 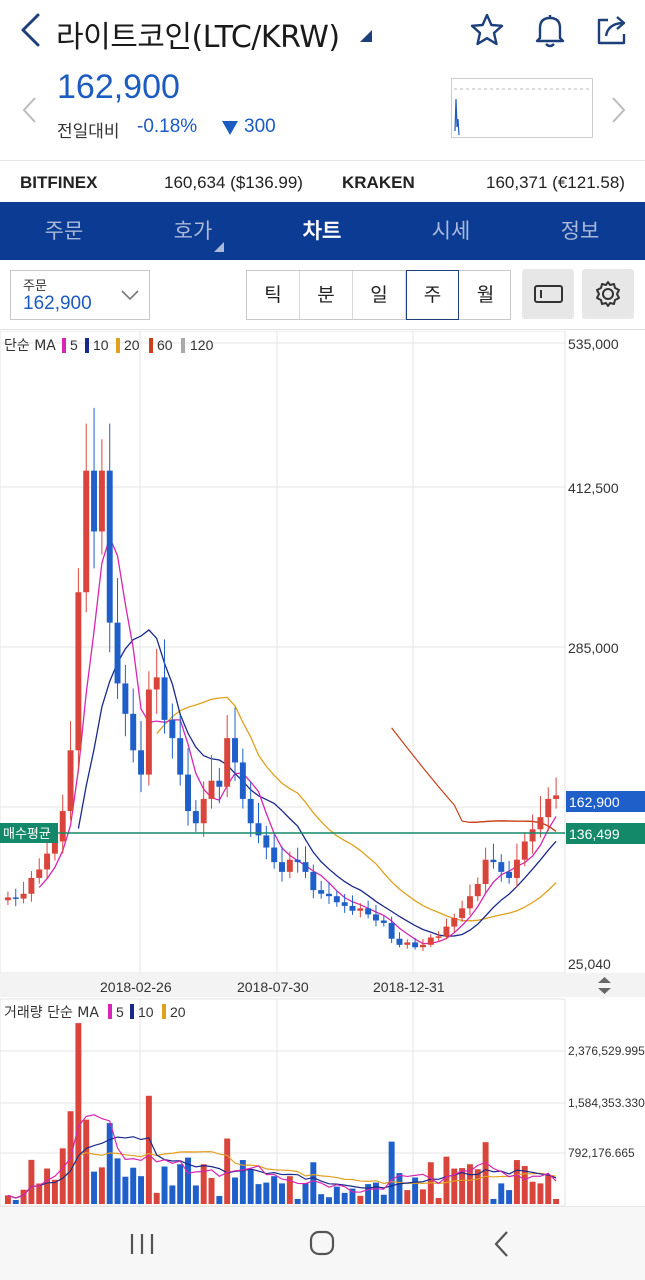 What do you see at coordinates (593, 488) in the screenshot?
I see `y-tick-label: 412,500` at bounding box center [593, 488].